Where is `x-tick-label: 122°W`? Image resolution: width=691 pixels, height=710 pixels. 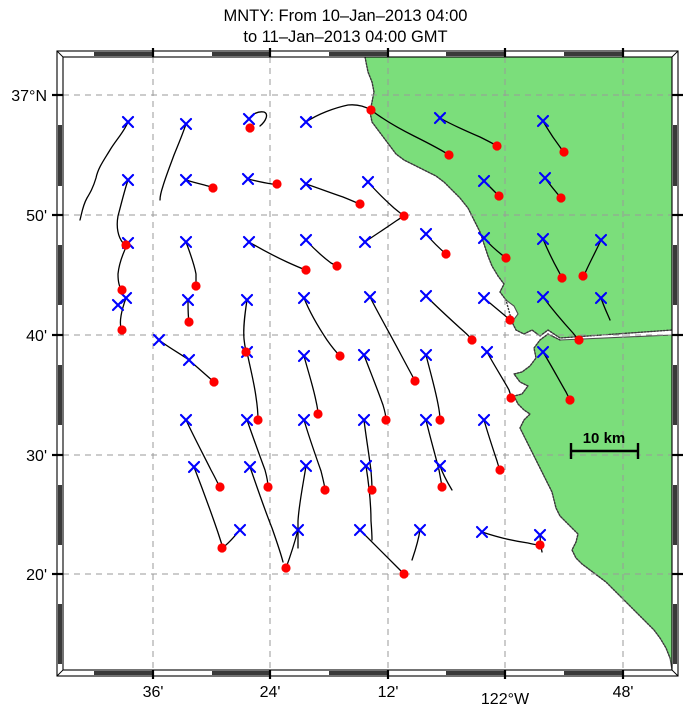 x-tick-label: 122°W is located at coordinates (505, 699).